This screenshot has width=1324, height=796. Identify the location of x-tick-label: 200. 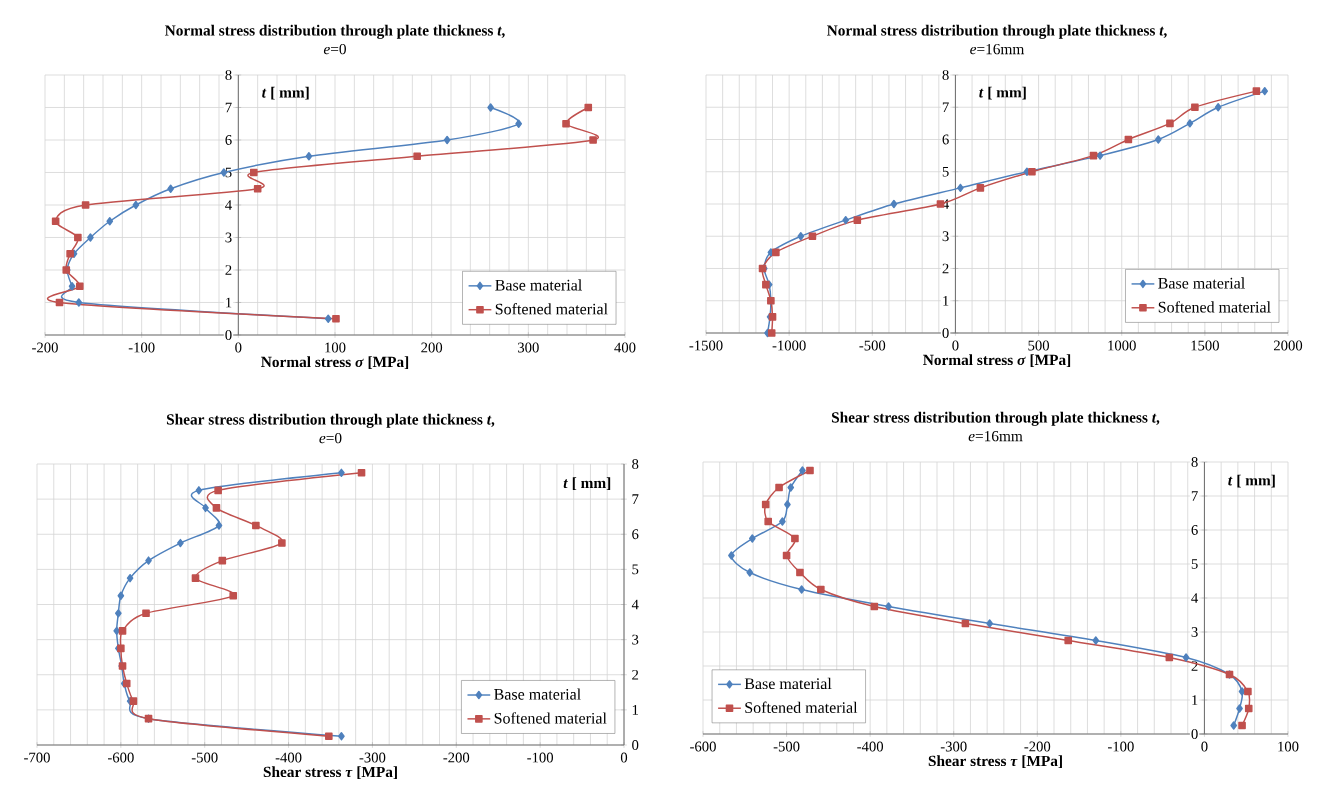
(432, 347).